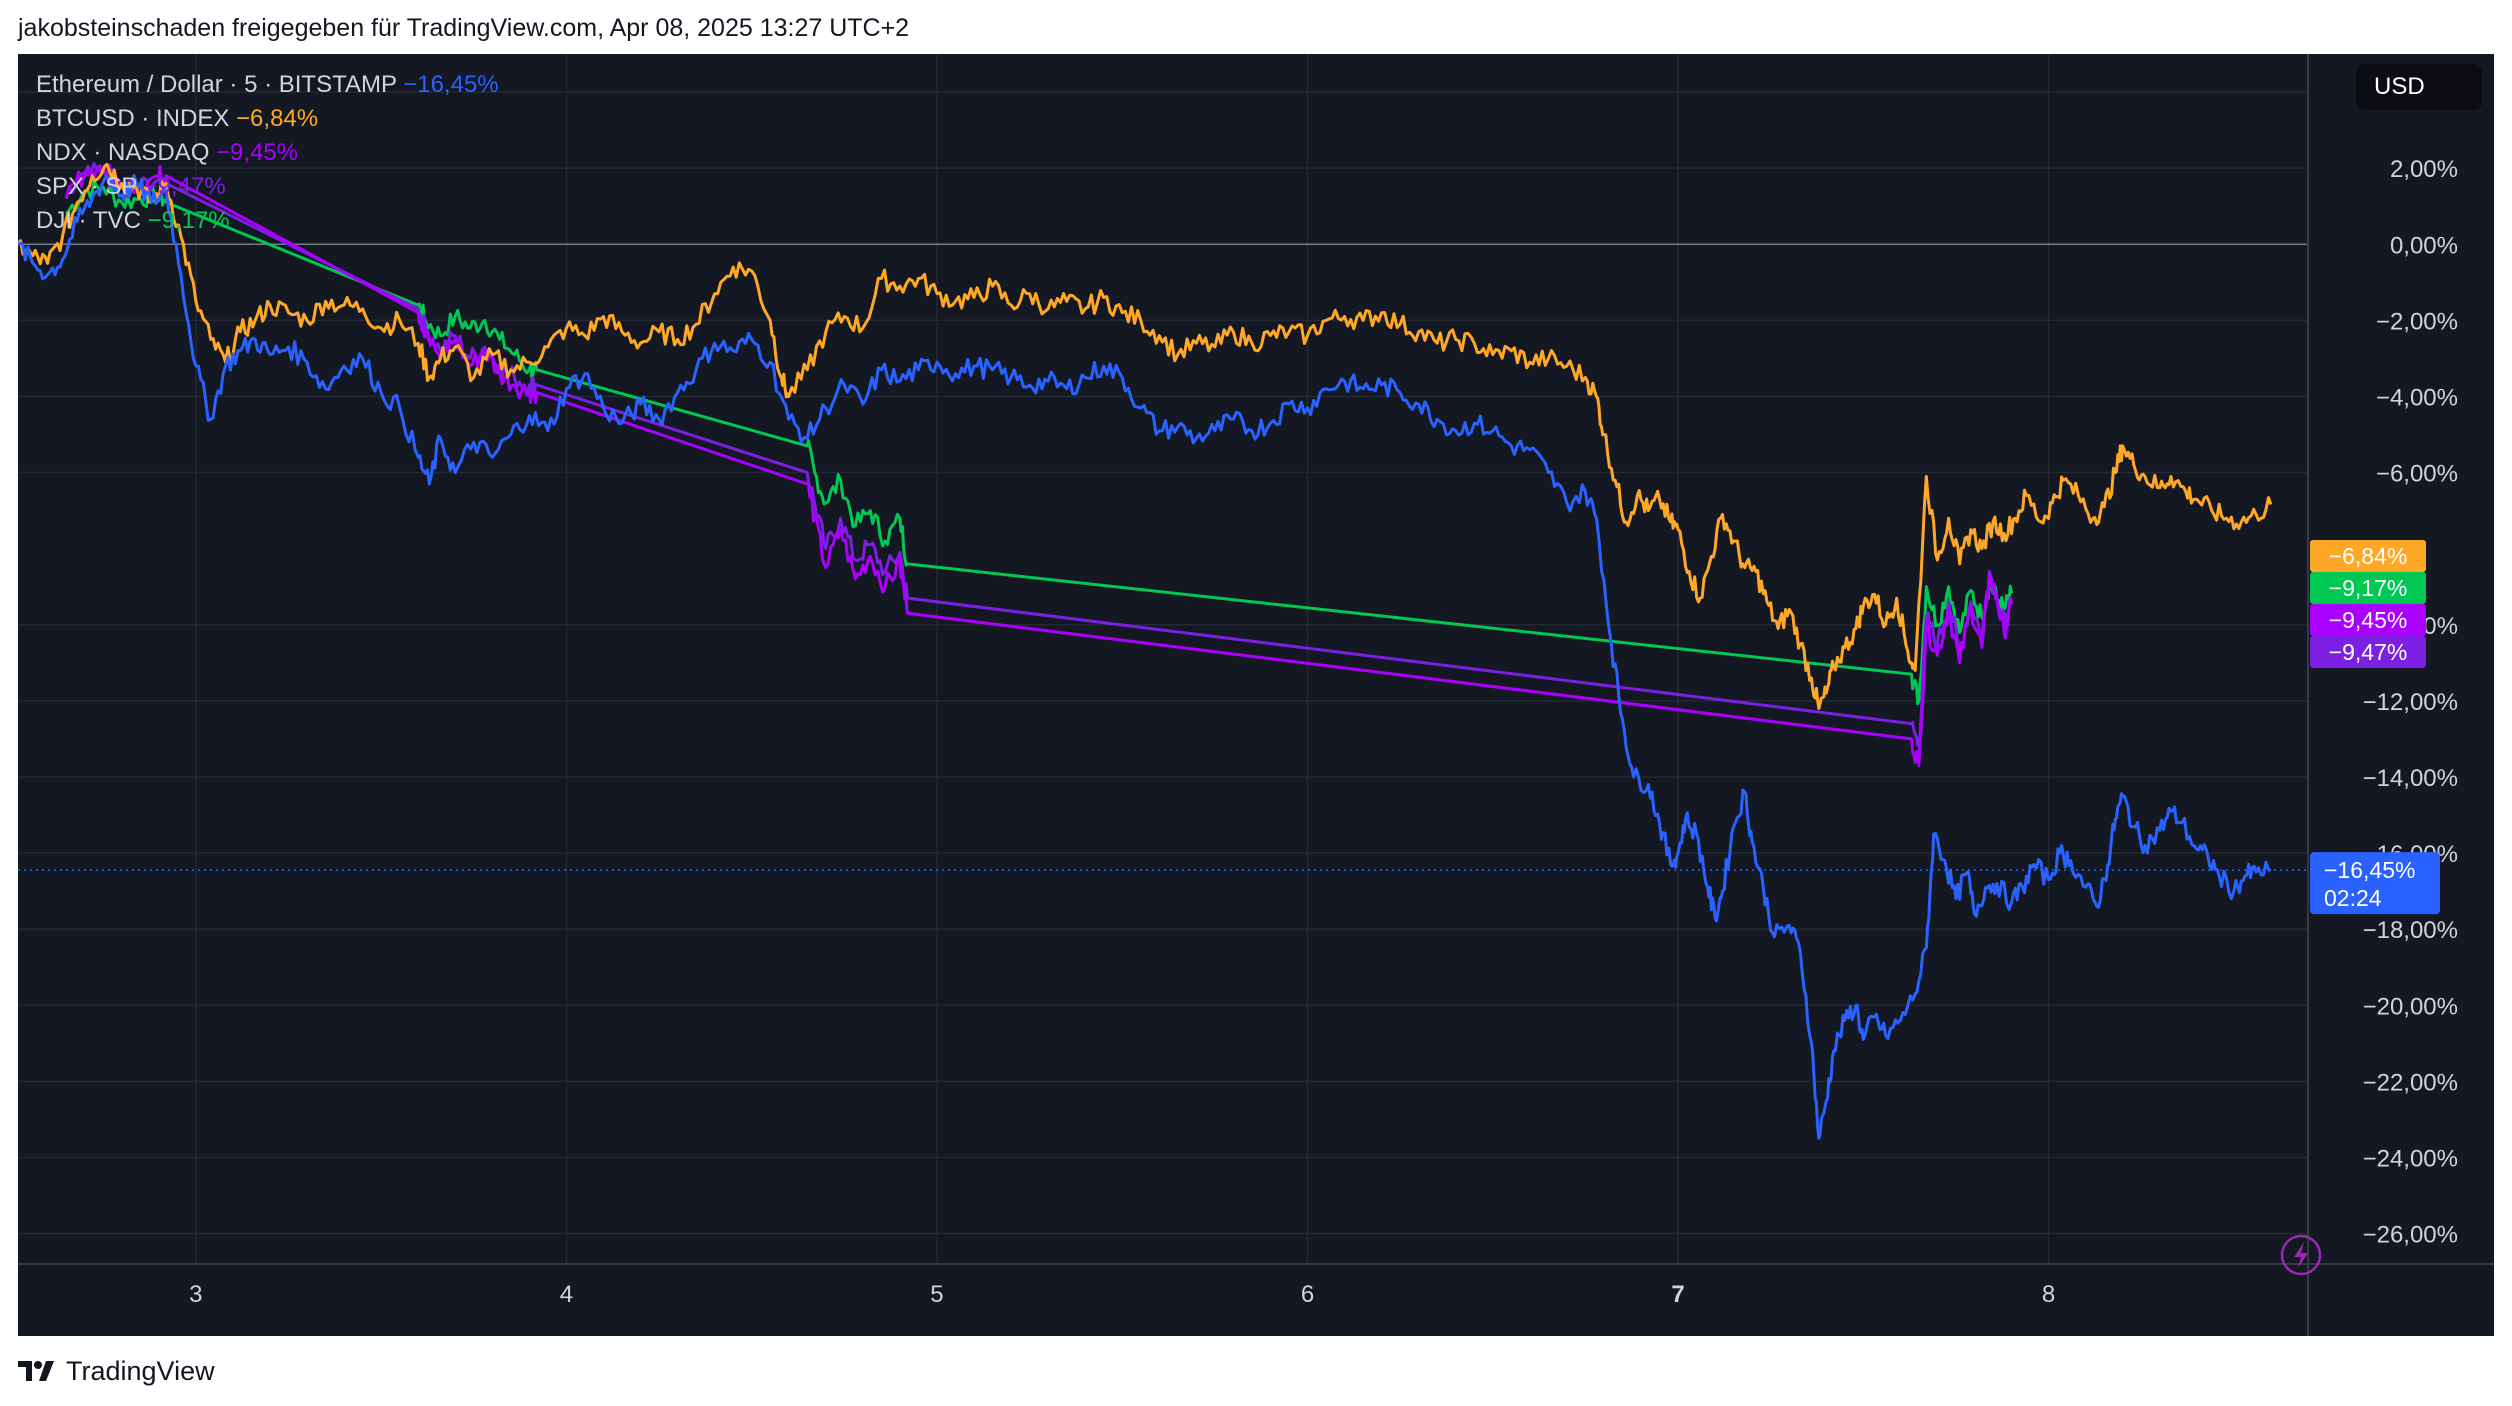 This screenshot has width=2512, height=1406. What do you see at coordinates (257, 152) in the screenshot?
I see `legend-change: −9,45%` at bounding box center [257, 152].